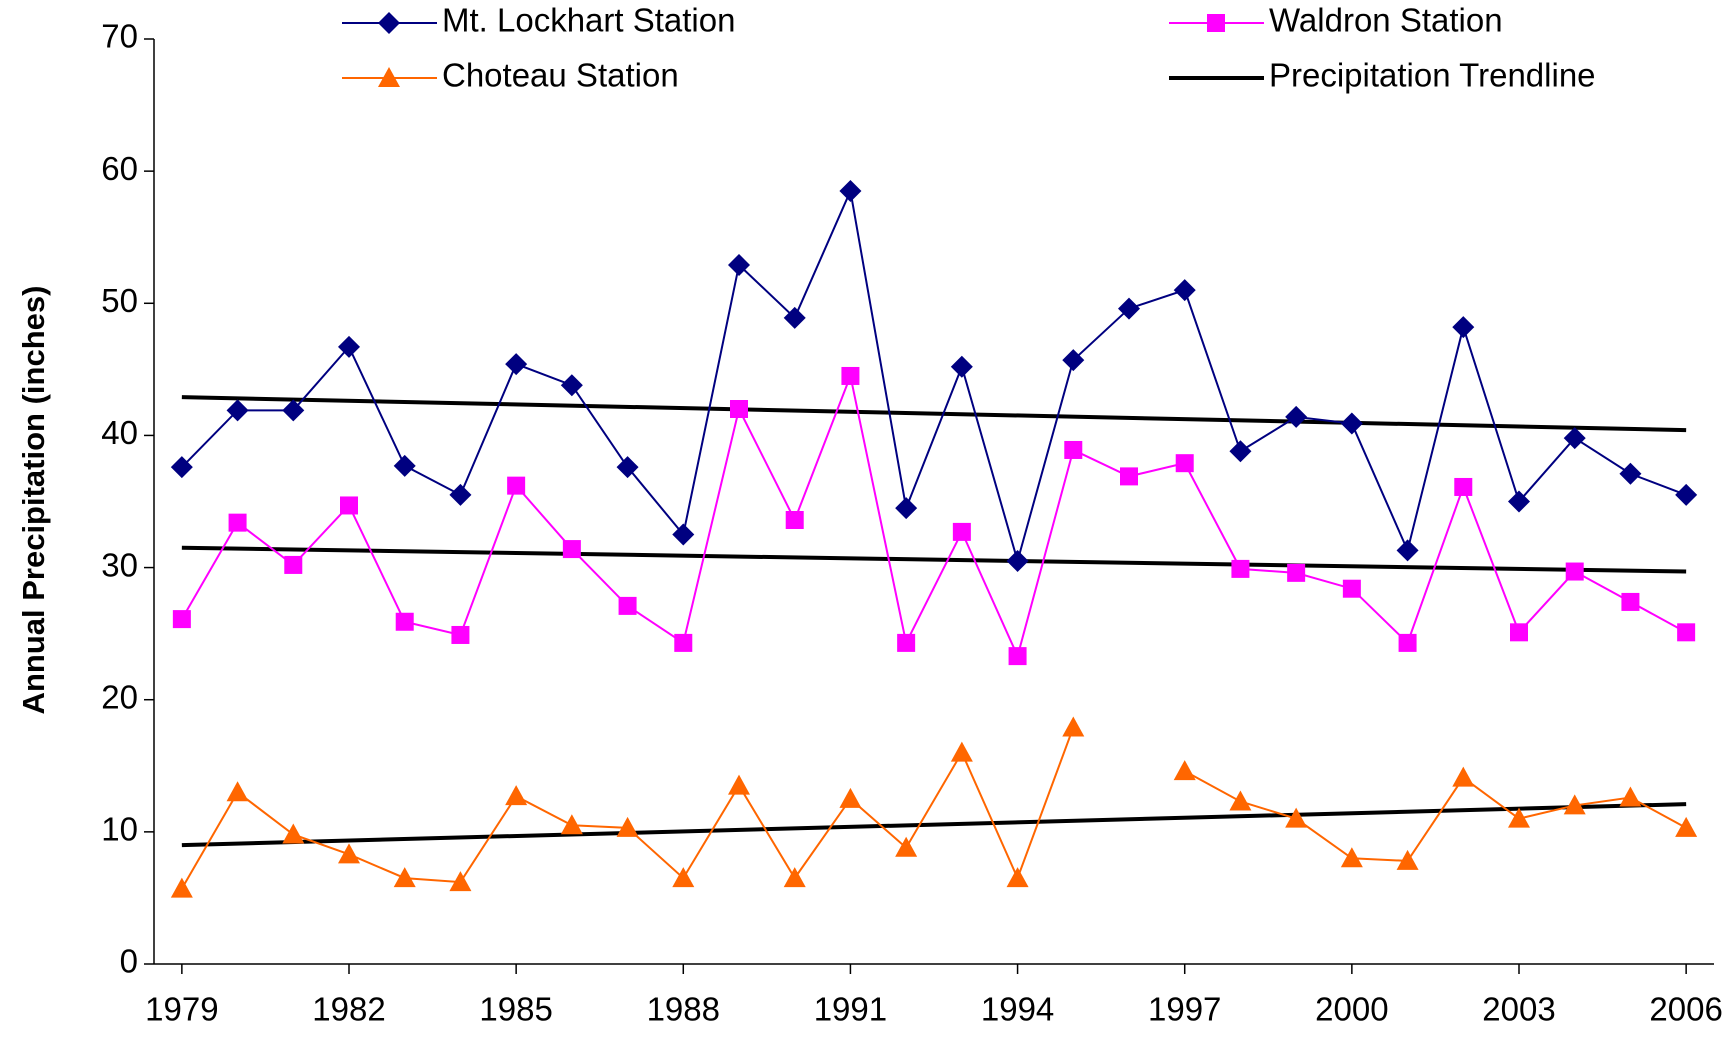  Describe the element at coordinates (850, 1009) in the screenshot. I see `x-tick-label: 1991` at that location.